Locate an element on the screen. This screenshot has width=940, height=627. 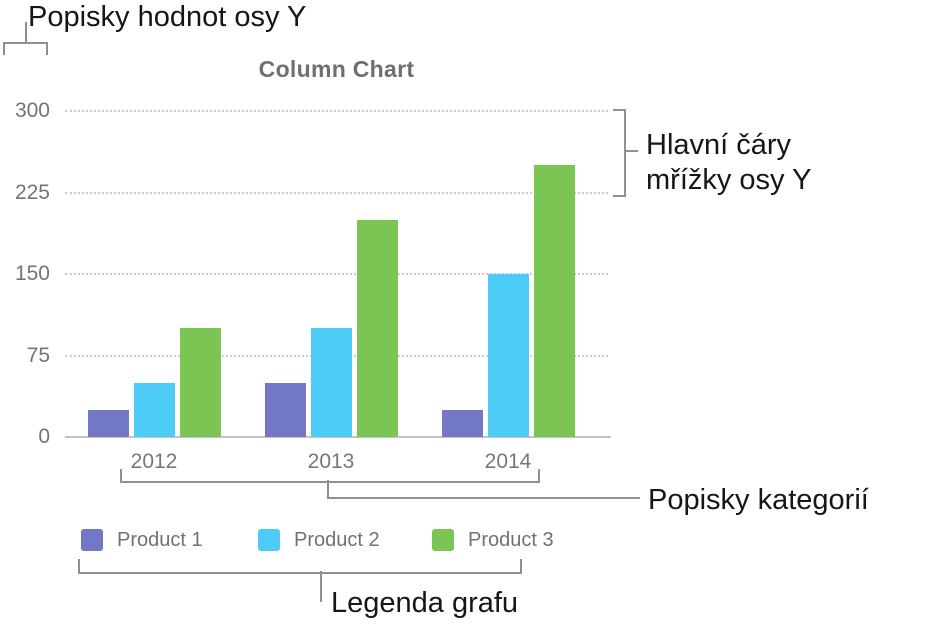
bar-product-1-2013 is located at coordinates (285, 409).